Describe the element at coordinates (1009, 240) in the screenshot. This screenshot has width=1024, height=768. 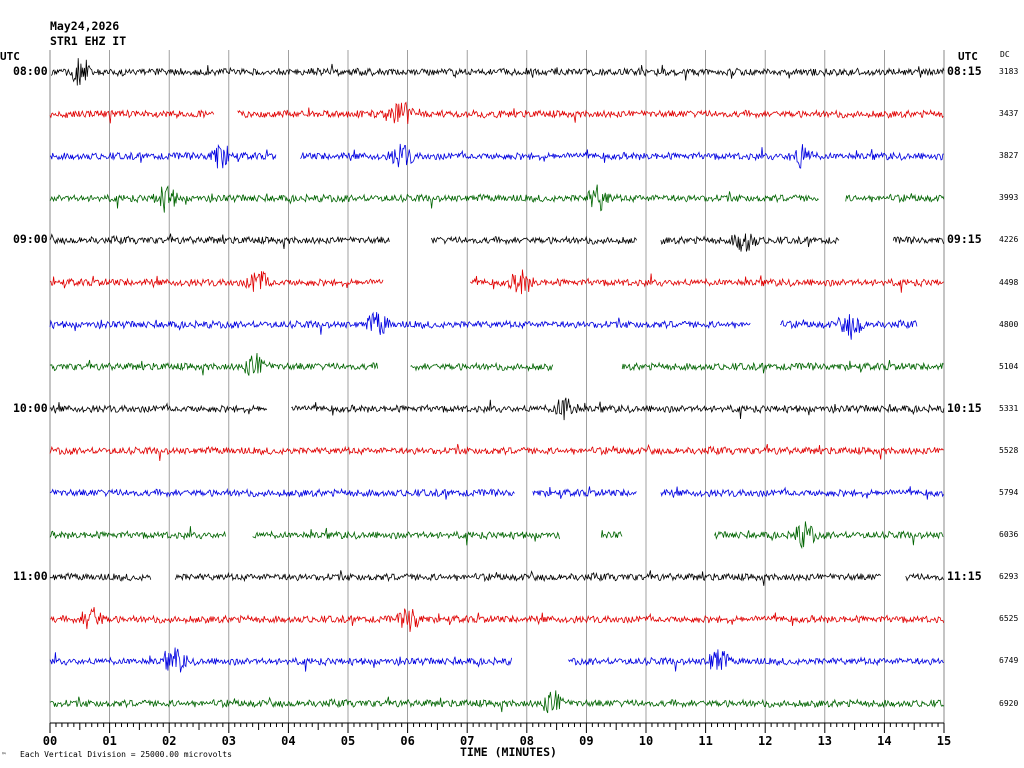
I see `dc-value: 4226` at that location.